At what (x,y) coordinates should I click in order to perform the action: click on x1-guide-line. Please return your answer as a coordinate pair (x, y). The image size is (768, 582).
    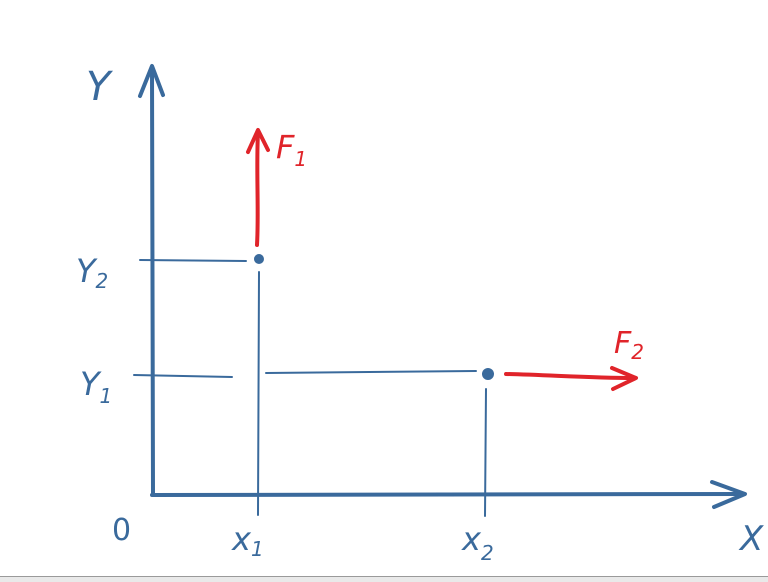
    Looking at the image, I should click on (258, 393).